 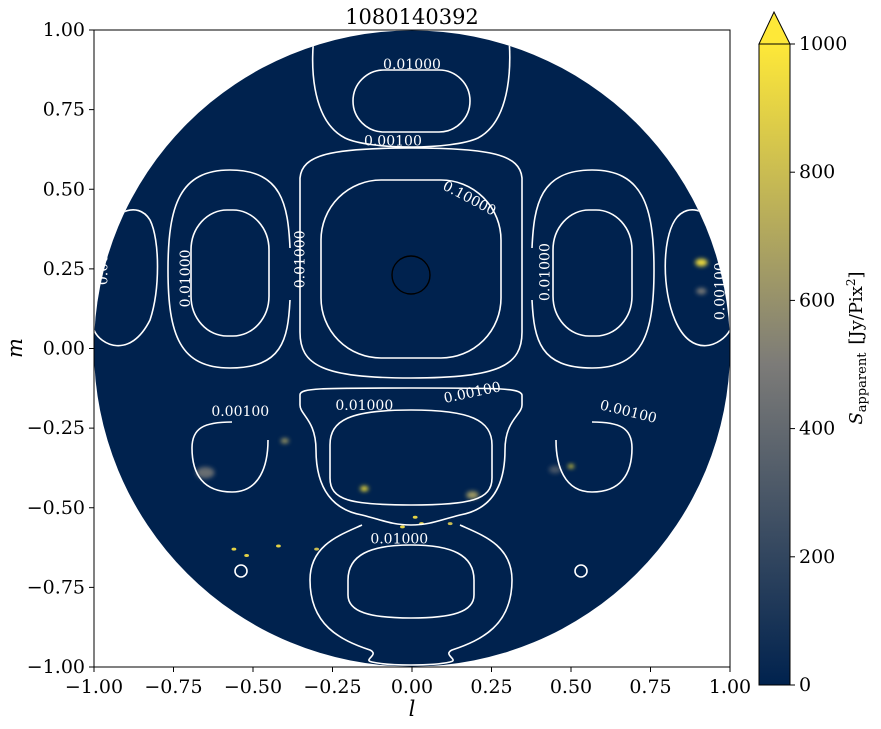 What do you see at coordinates (253, 687) in the screenshot?
I see `x-tick-label: −0.50` at bounding box center [253, 687].